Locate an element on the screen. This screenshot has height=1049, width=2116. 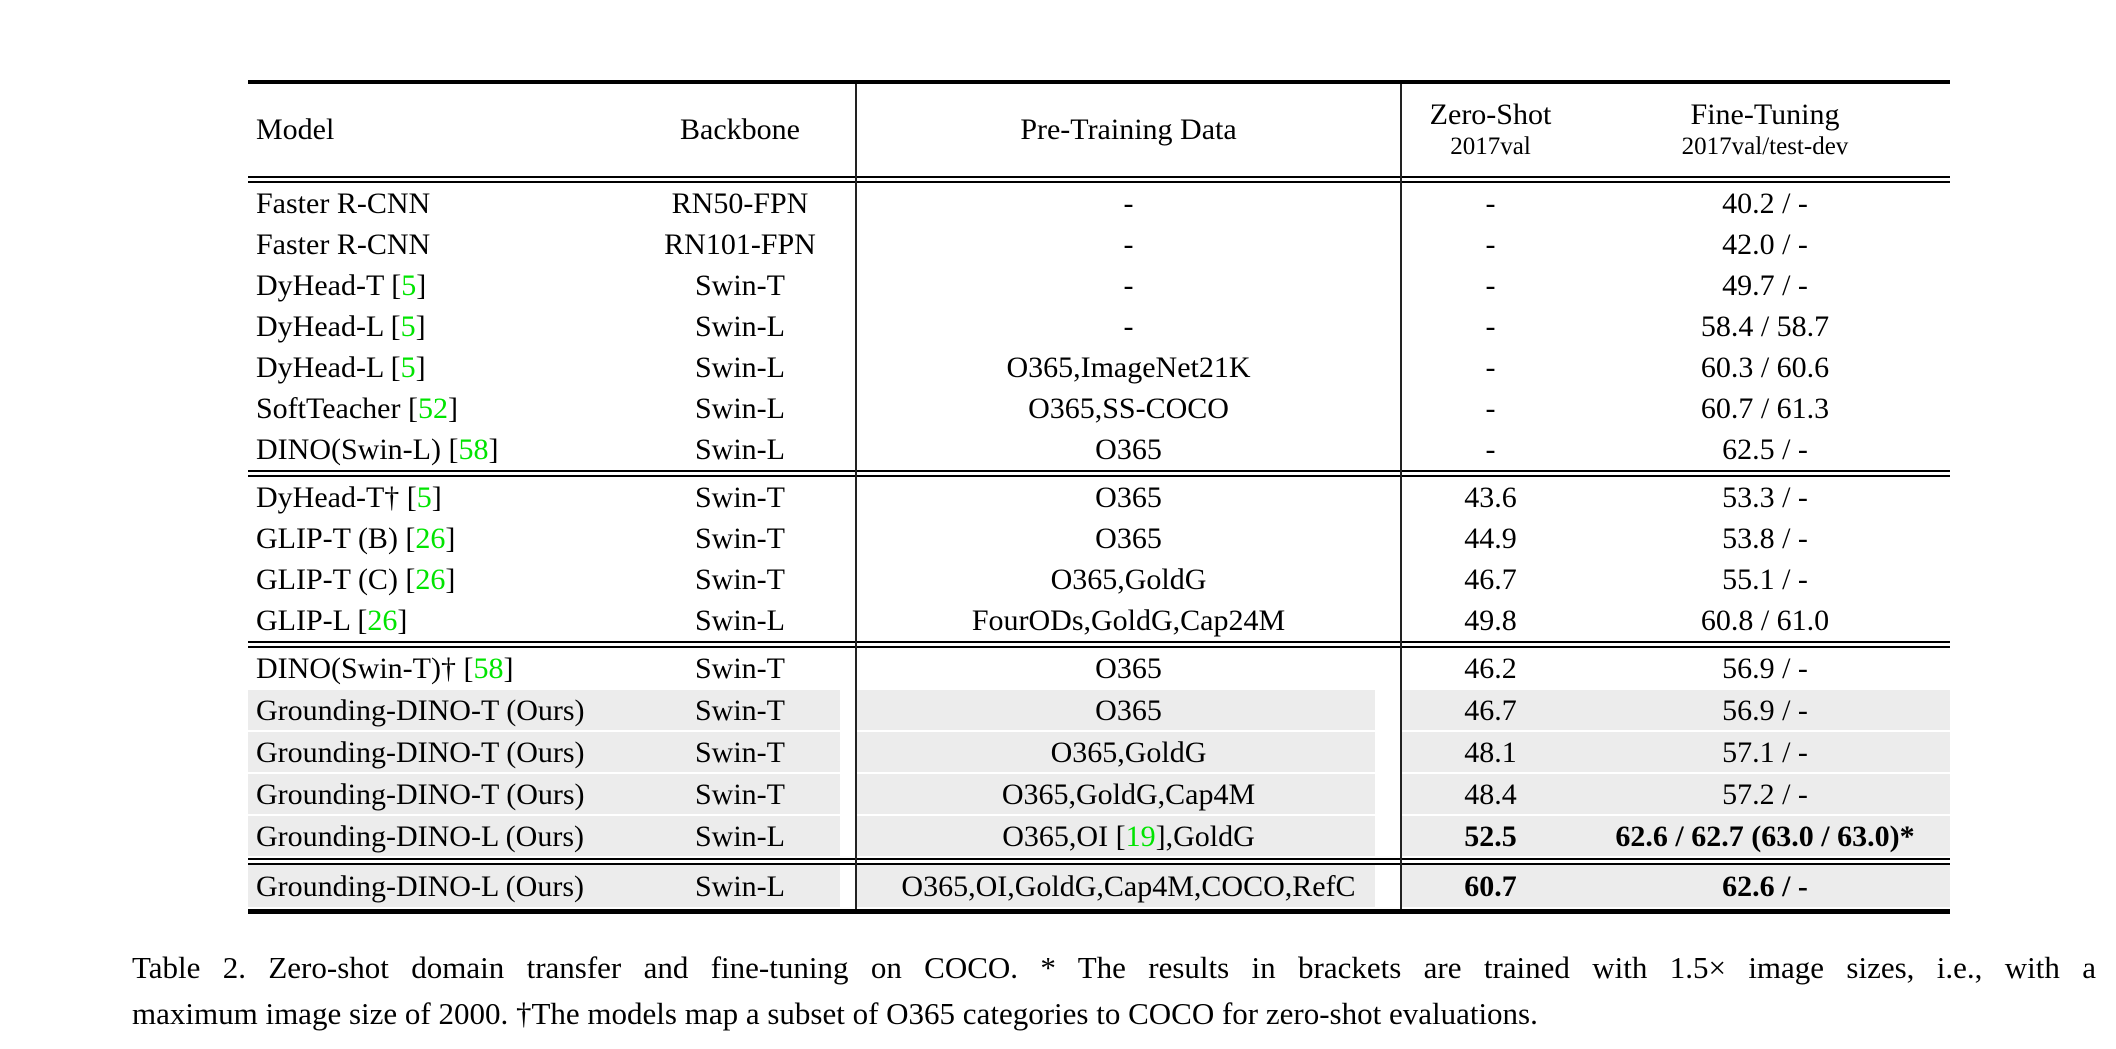
pretrain-cell: O365,GoldG is located at coordinates (1128, 579).